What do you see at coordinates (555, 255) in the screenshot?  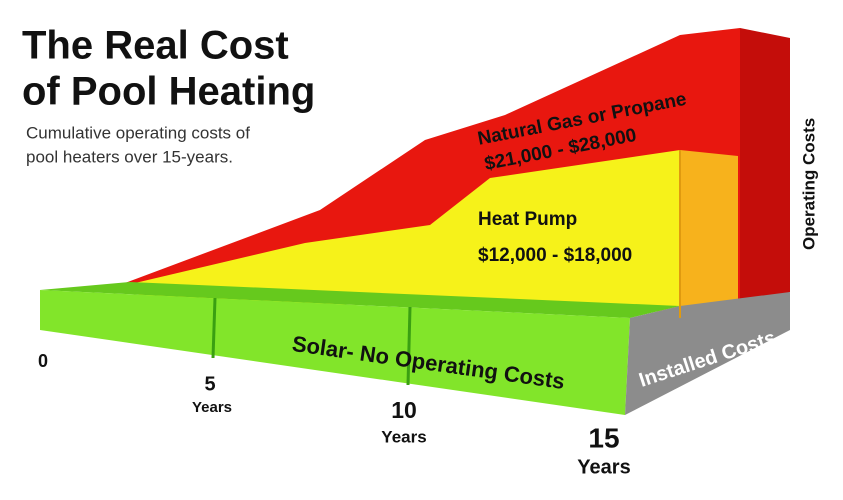 I see `heat-pump-range: $12,000 - $18,000` at bounding box center [555, 255].